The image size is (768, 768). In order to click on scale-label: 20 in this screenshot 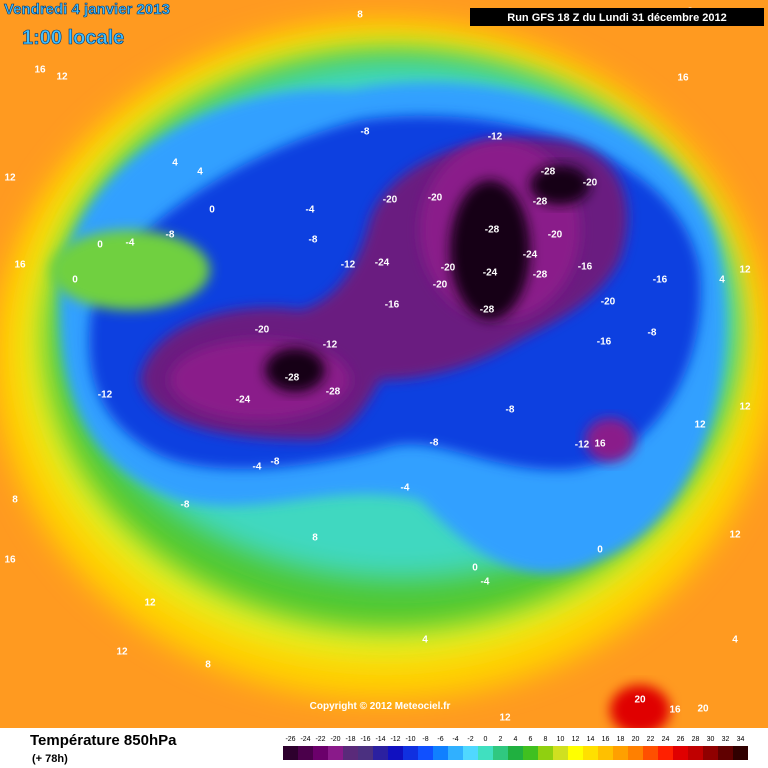, I will do `click(636, 739)`.